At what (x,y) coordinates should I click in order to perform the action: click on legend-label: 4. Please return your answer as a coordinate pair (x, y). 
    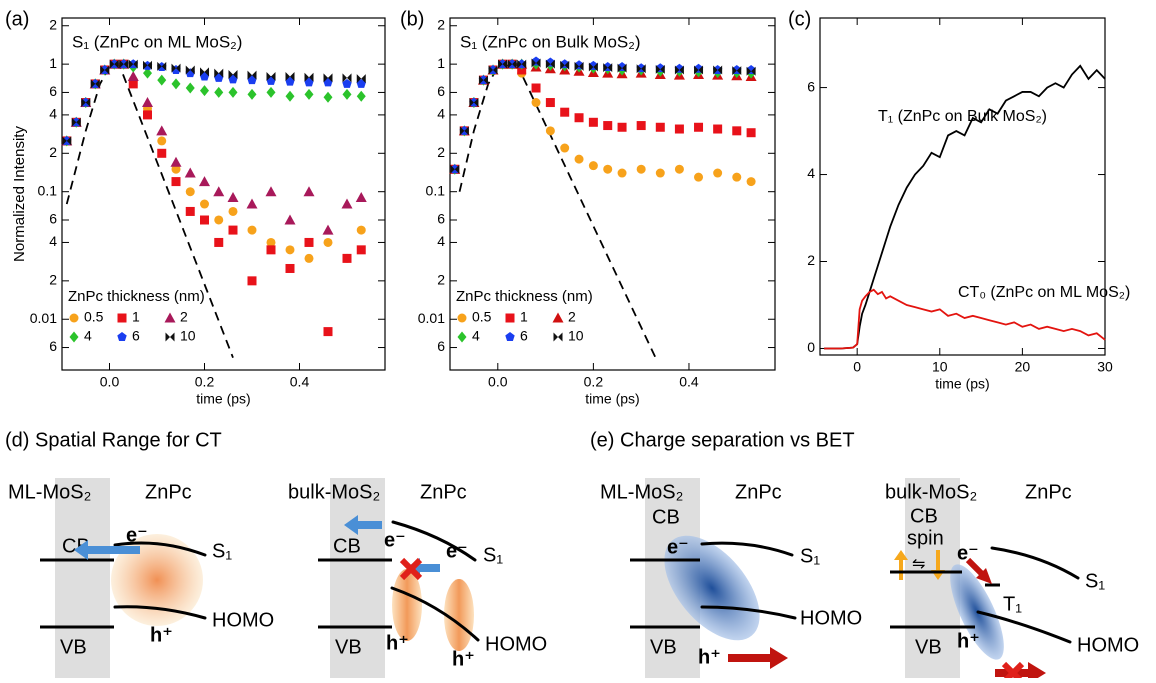
    Looking at the image, I should click on (88, 336).